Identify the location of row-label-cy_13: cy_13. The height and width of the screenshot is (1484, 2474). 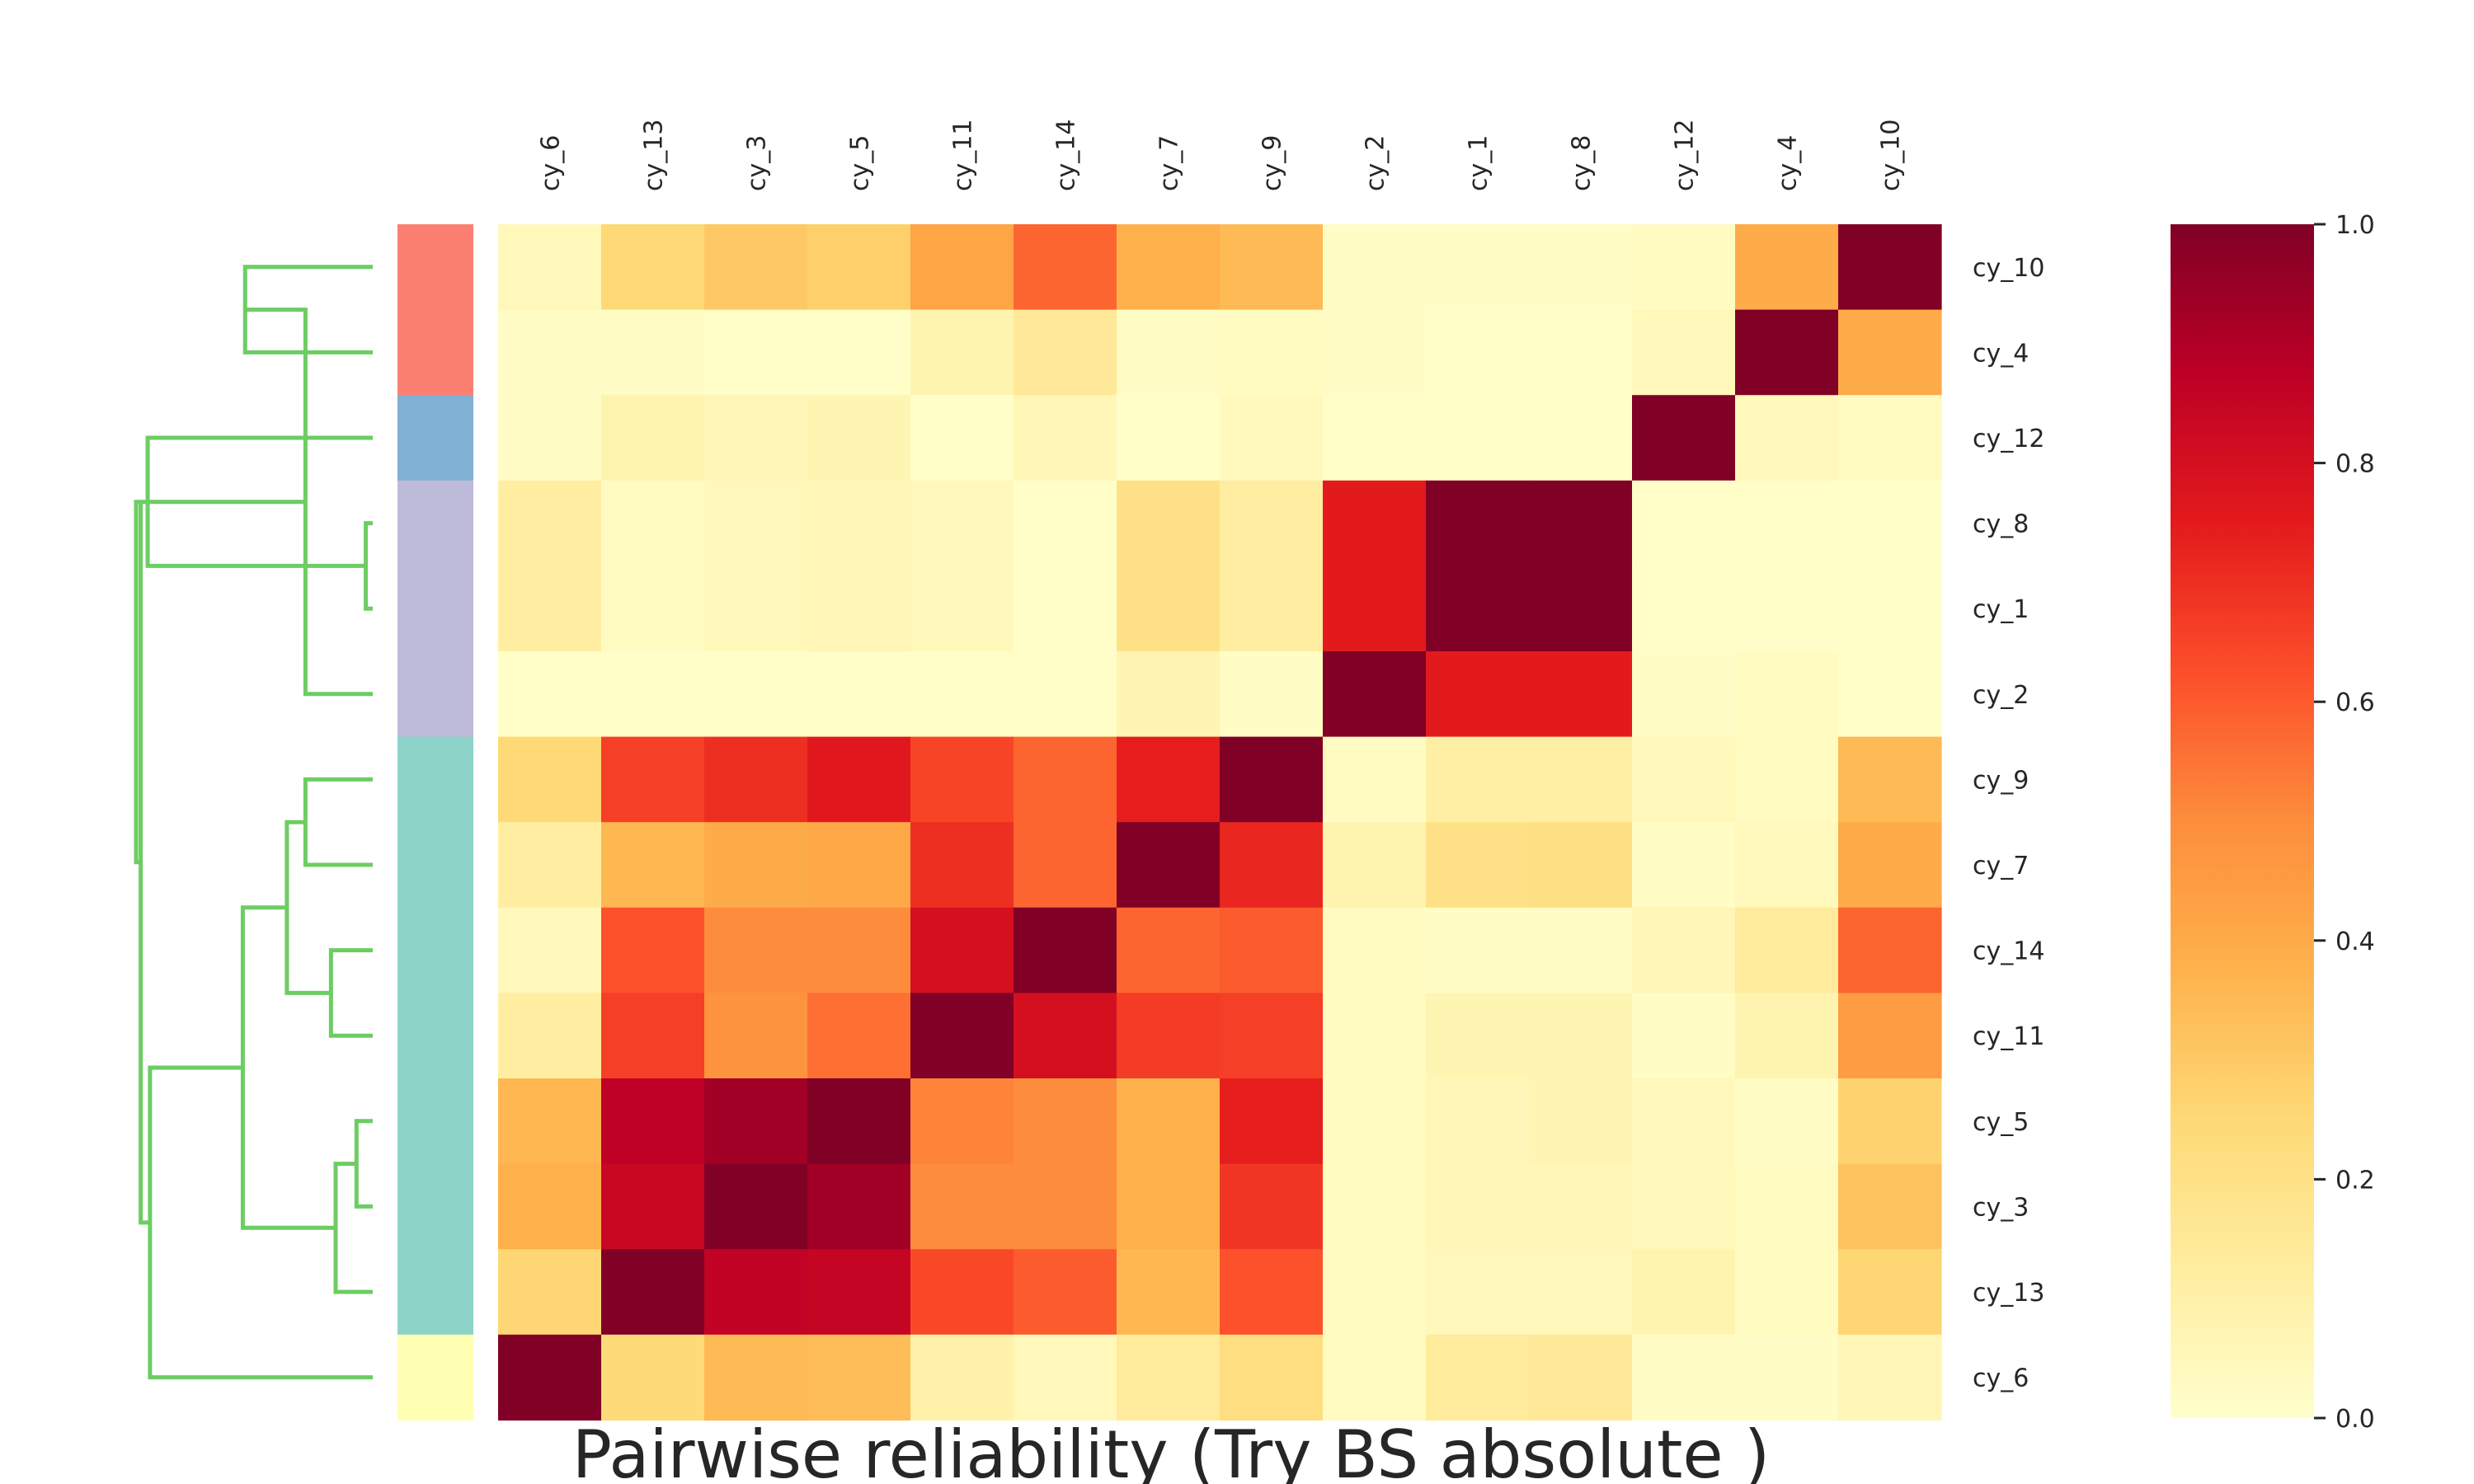
(2008, 1293).